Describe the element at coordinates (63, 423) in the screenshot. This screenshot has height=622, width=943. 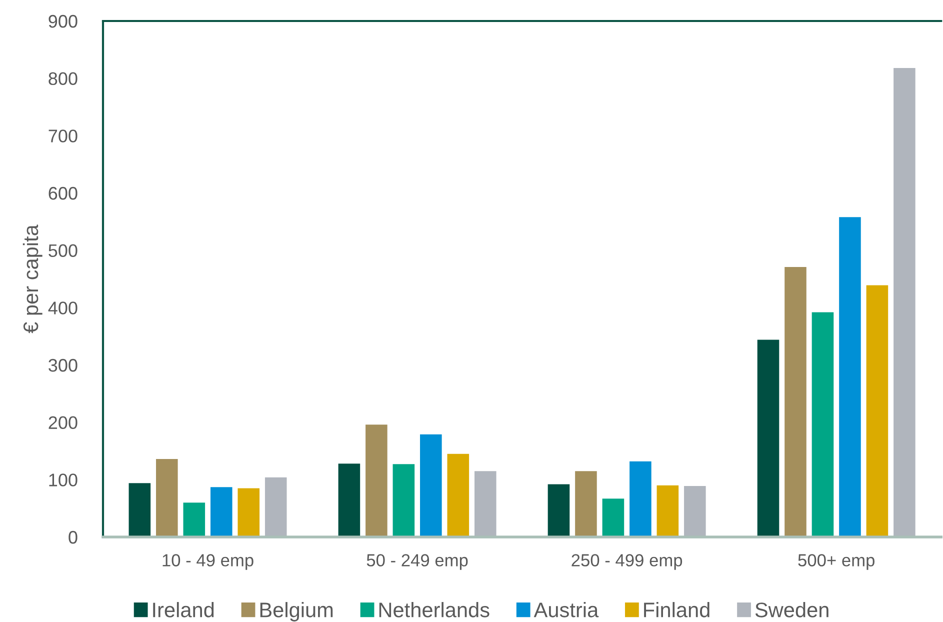
I see `y-tick-label: 200` at that location.